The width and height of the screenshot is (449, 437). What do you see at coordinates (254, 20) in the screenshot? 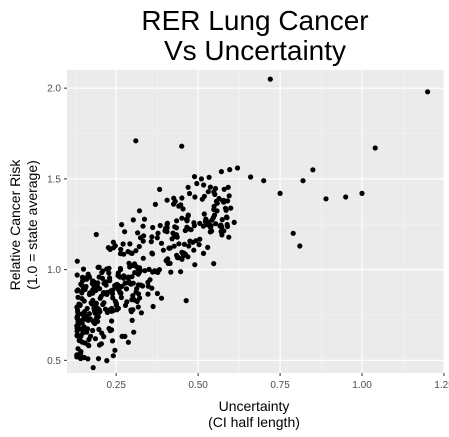
I see `chart-title-line-1: RER Lung Cancer` at bounding box center [254, 20].